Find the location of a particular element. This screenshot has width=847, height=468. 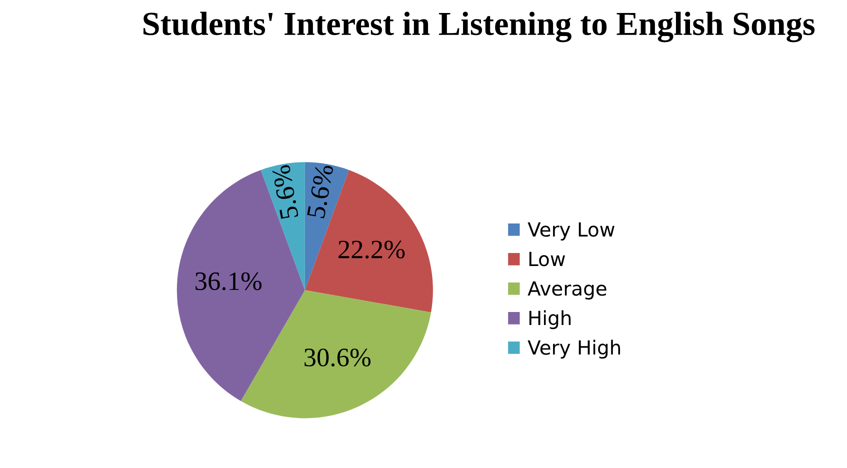

legend-label: Average is located at coordinates (567, 290).